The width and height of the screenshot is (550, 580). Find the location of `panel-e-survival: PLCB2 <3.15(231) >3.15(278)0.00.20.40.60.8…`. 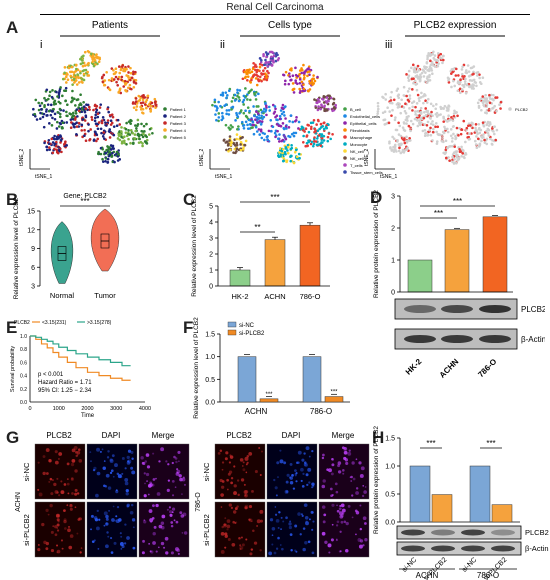

panel-e-survival: PLCB2 <3.15(231) >3.15(278)0.00.20.40.60.8… is located at coordinates (80, 369).